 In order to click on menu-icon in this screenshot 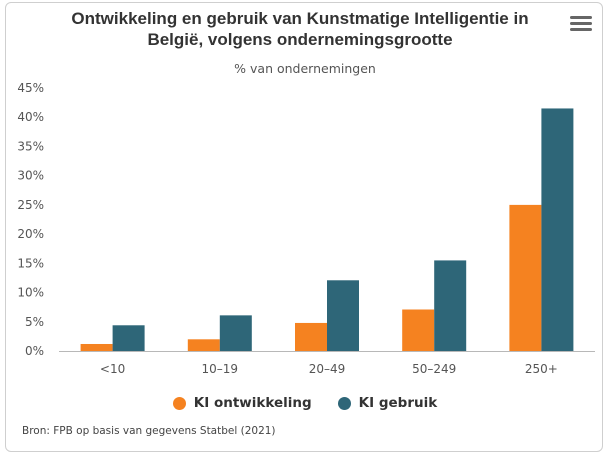, I will do `click(581, 25)`.